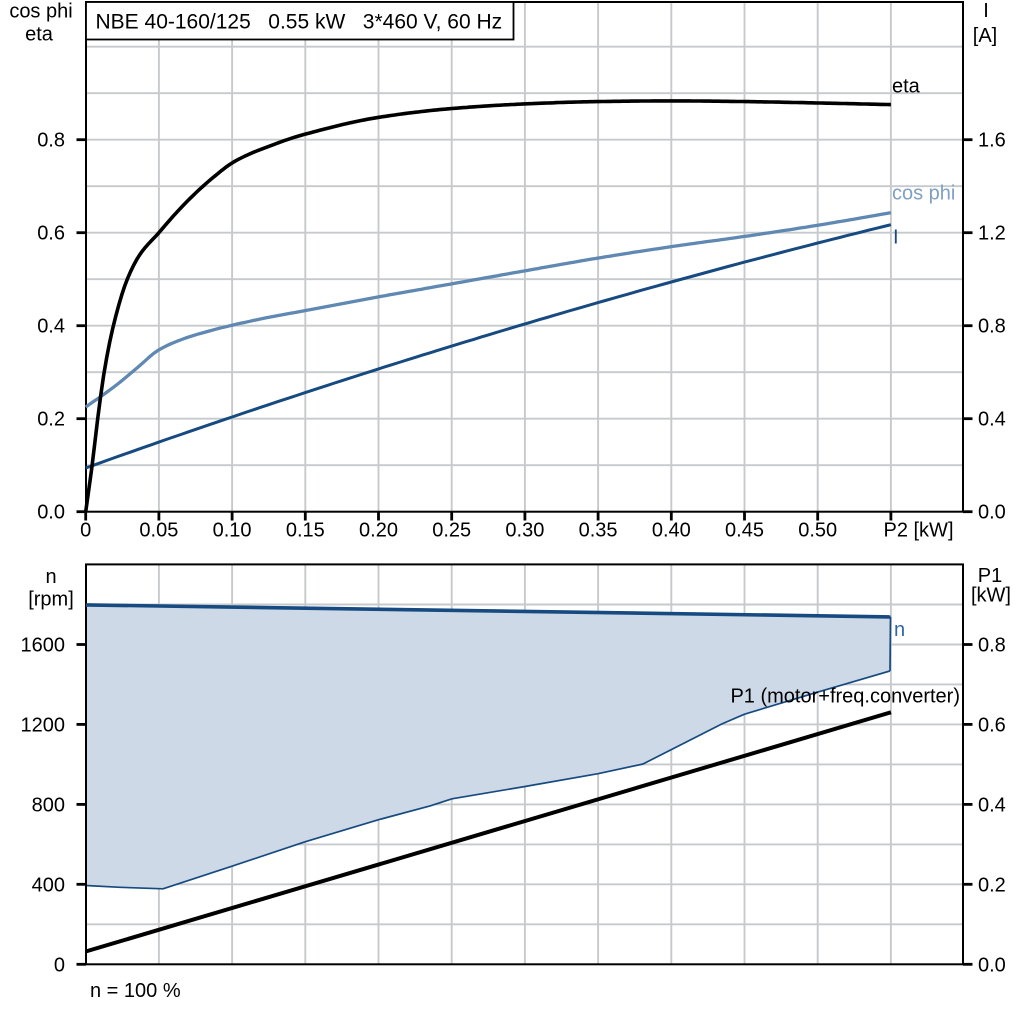  What do you see at coordinates (305, 531) in the screenshot?
I see `svg-text: 0.15` at bounding box center [305, 531].